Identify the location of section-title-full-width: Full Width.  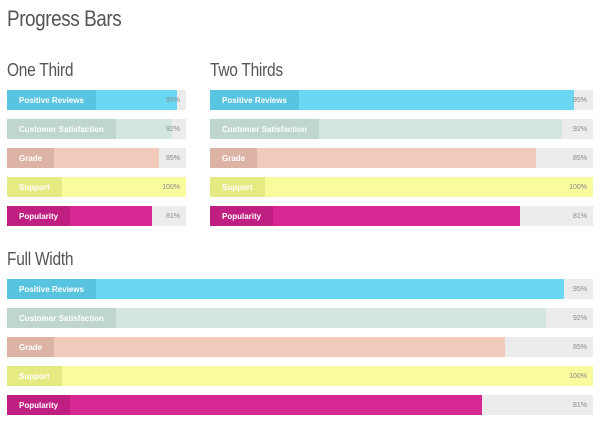
(40, 259).